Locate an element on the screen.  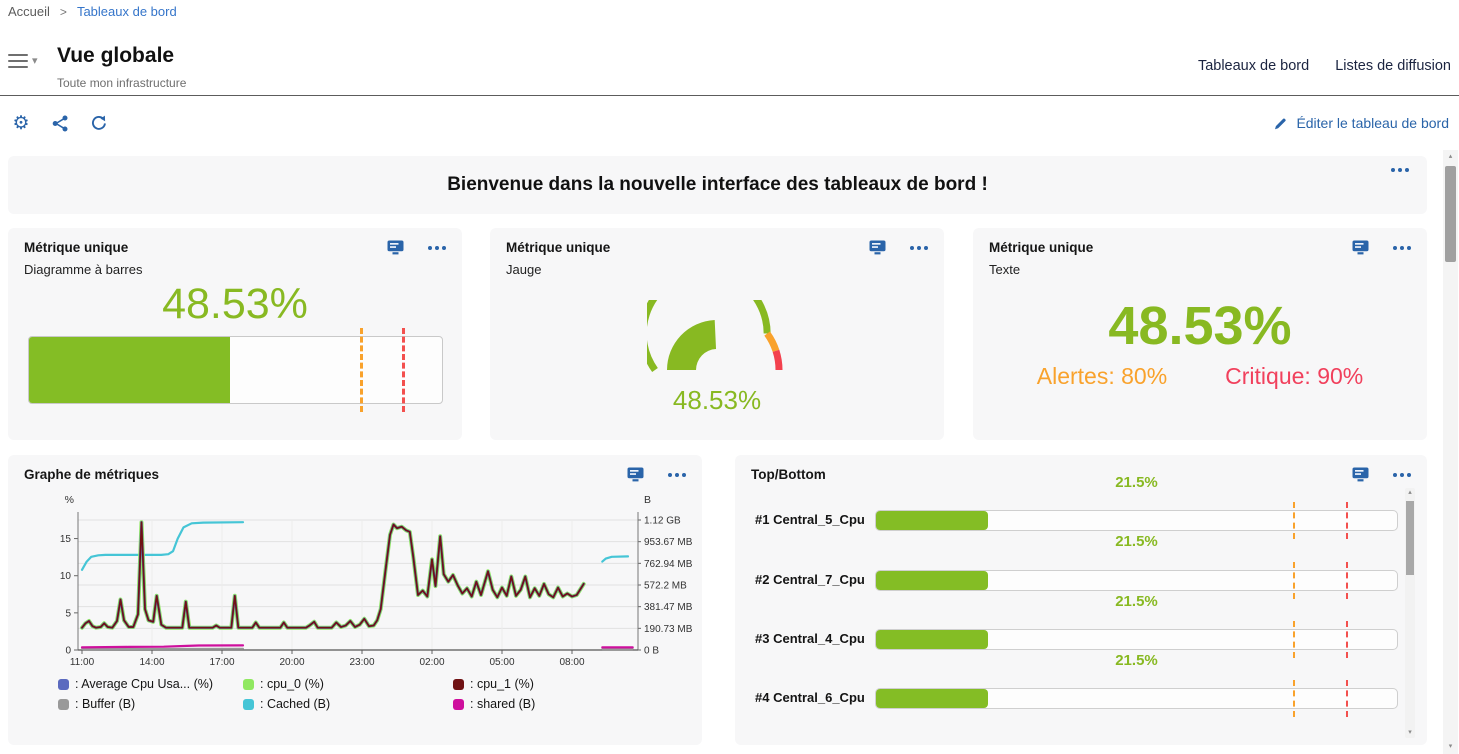
tab-playlists: Listes de diffusion is located at coordinates (1393, 66).